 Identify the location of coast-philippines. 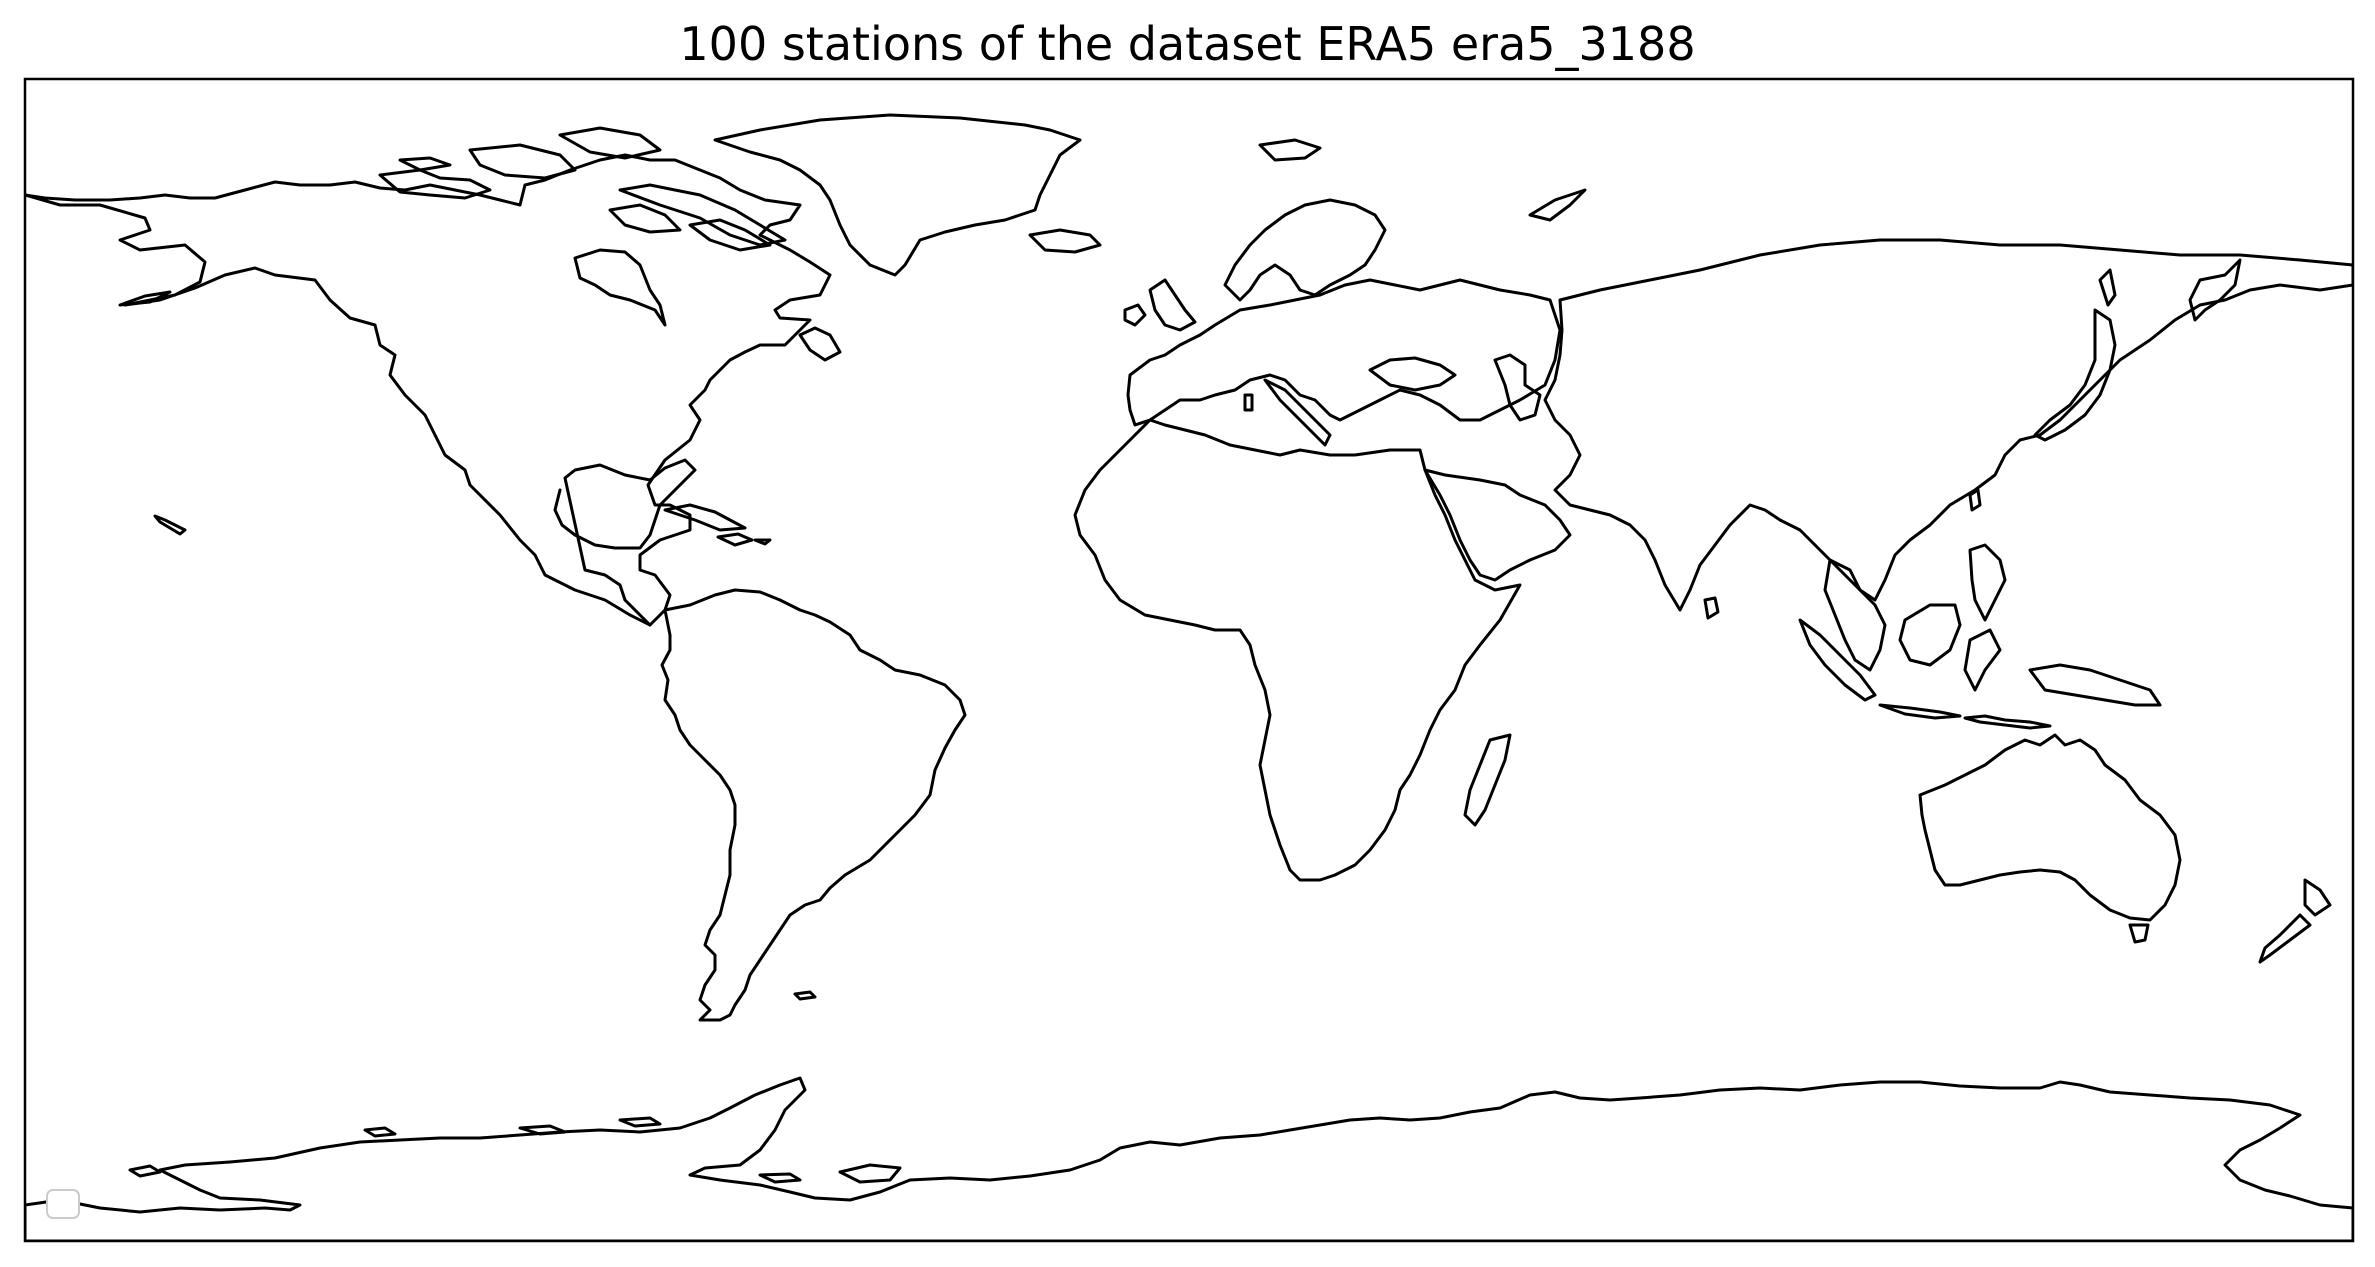
(1987, 582).